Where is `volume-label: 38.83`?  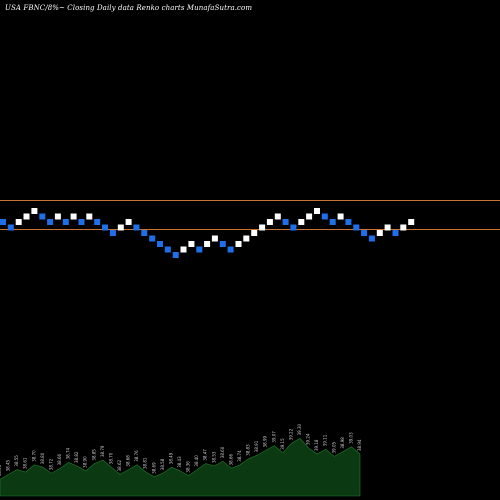 volume-label: 38.83 is located at coordinates (248, 450).